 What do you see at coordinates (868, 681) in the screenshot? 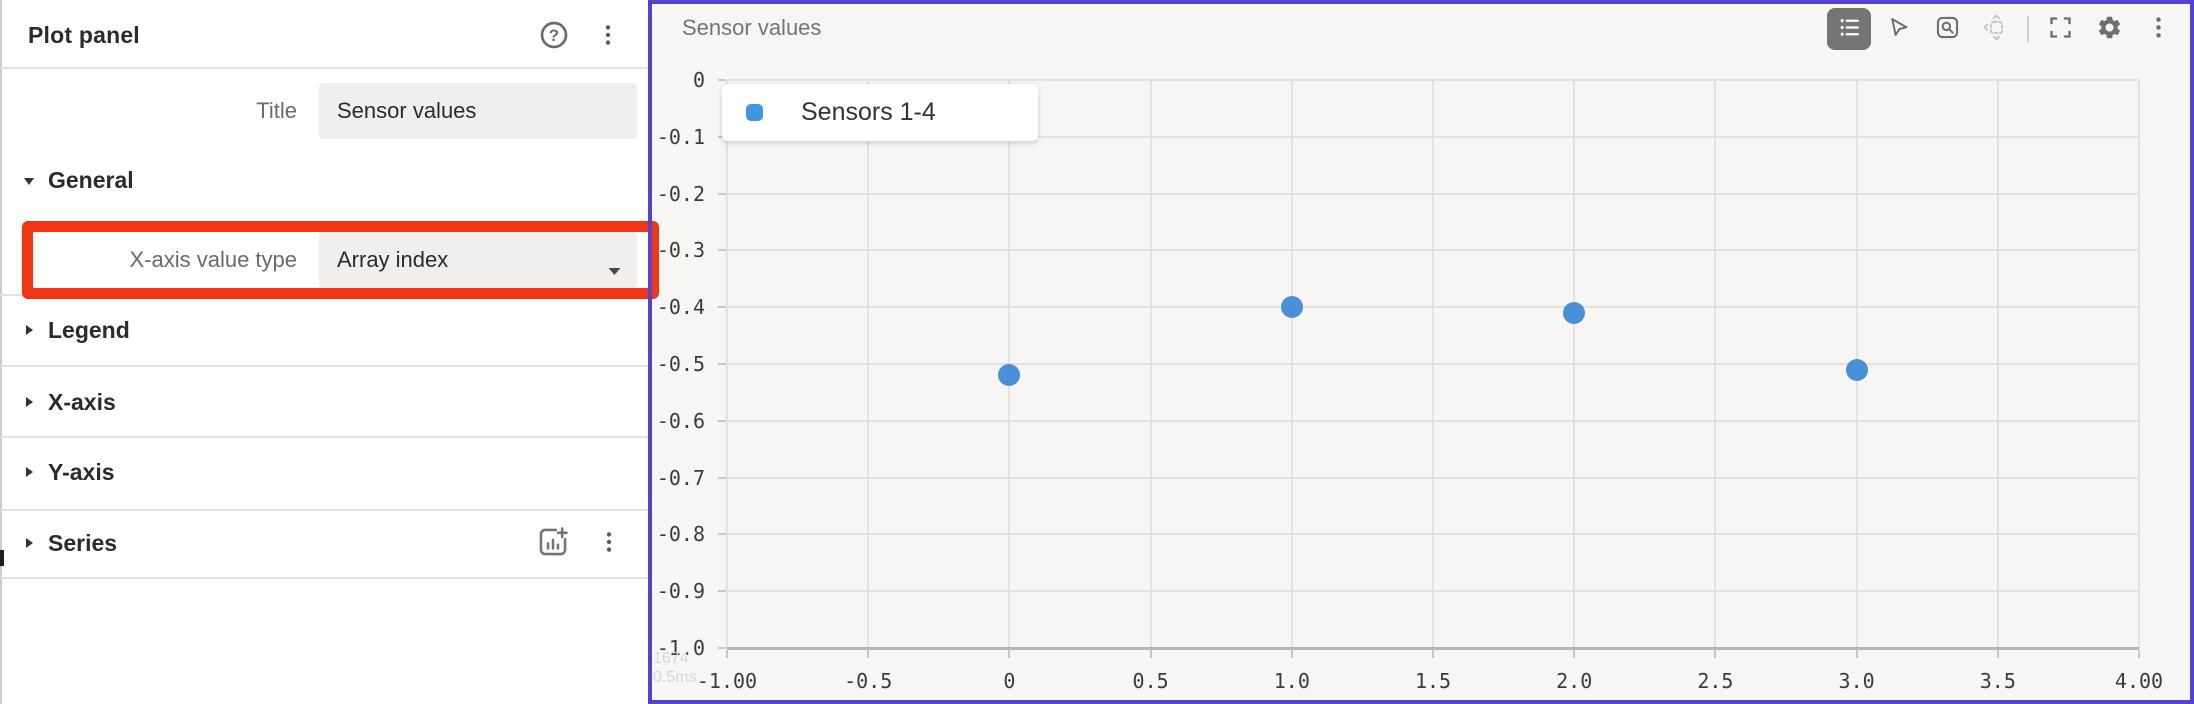
I see `x-tick-label: -0.5` at bounding box center [868, 681].